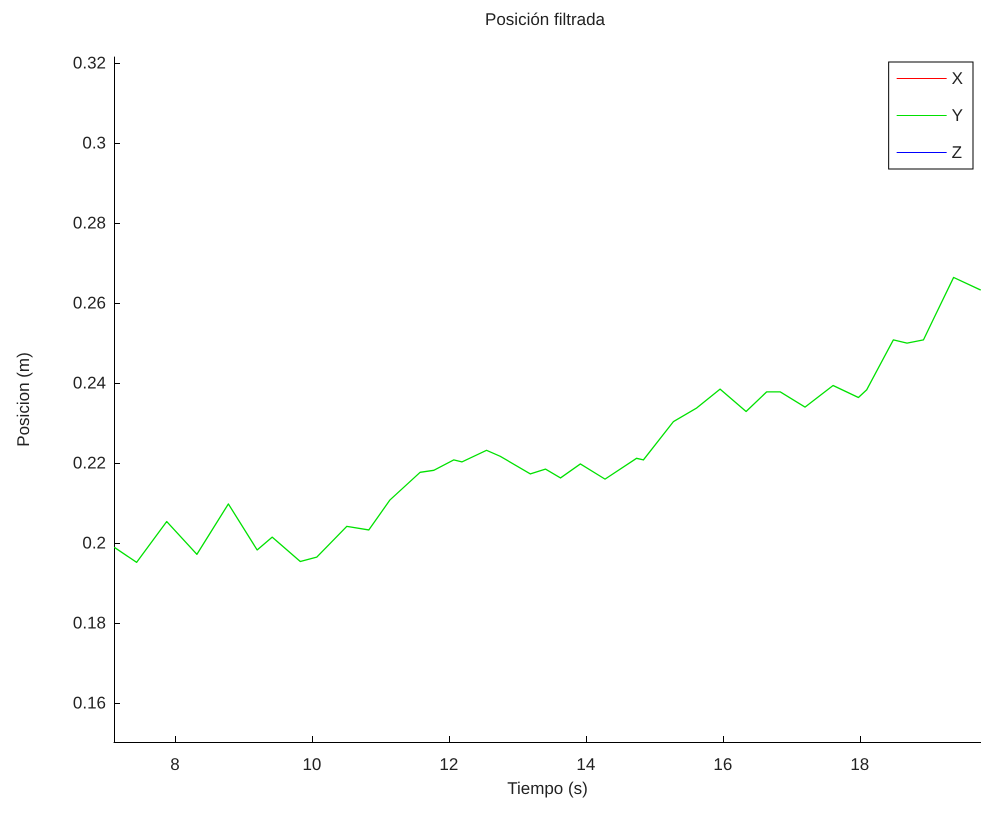  I want to click on x-tick-label: 8, so click(175, 764).